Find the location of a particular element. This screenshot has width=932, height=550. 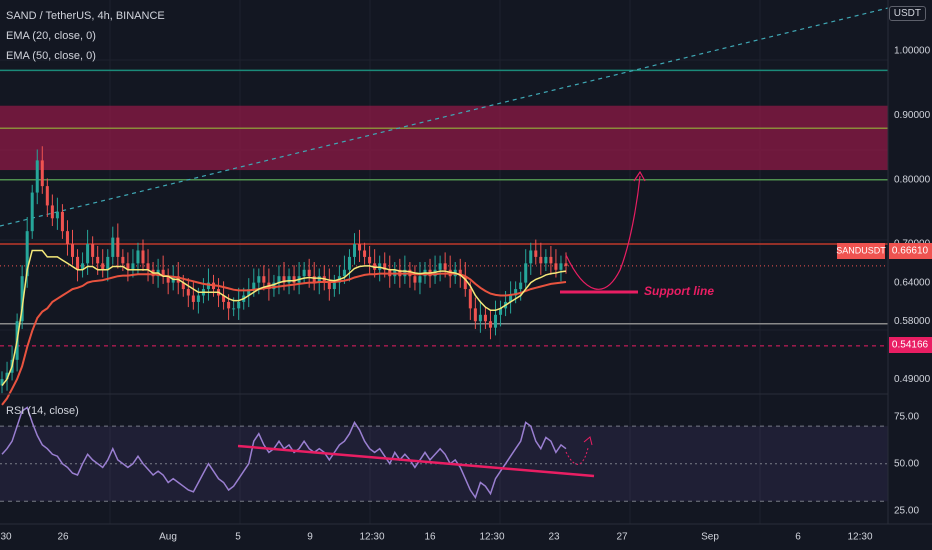

dashed-level-value: 0.54166 is located at coordinates (910, 345).